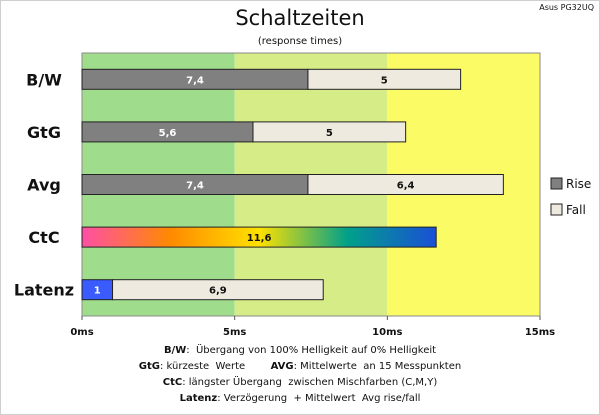 The image size is (600, 415). I want to click on chart-title: Schaltzeiten, so click(300, 18).